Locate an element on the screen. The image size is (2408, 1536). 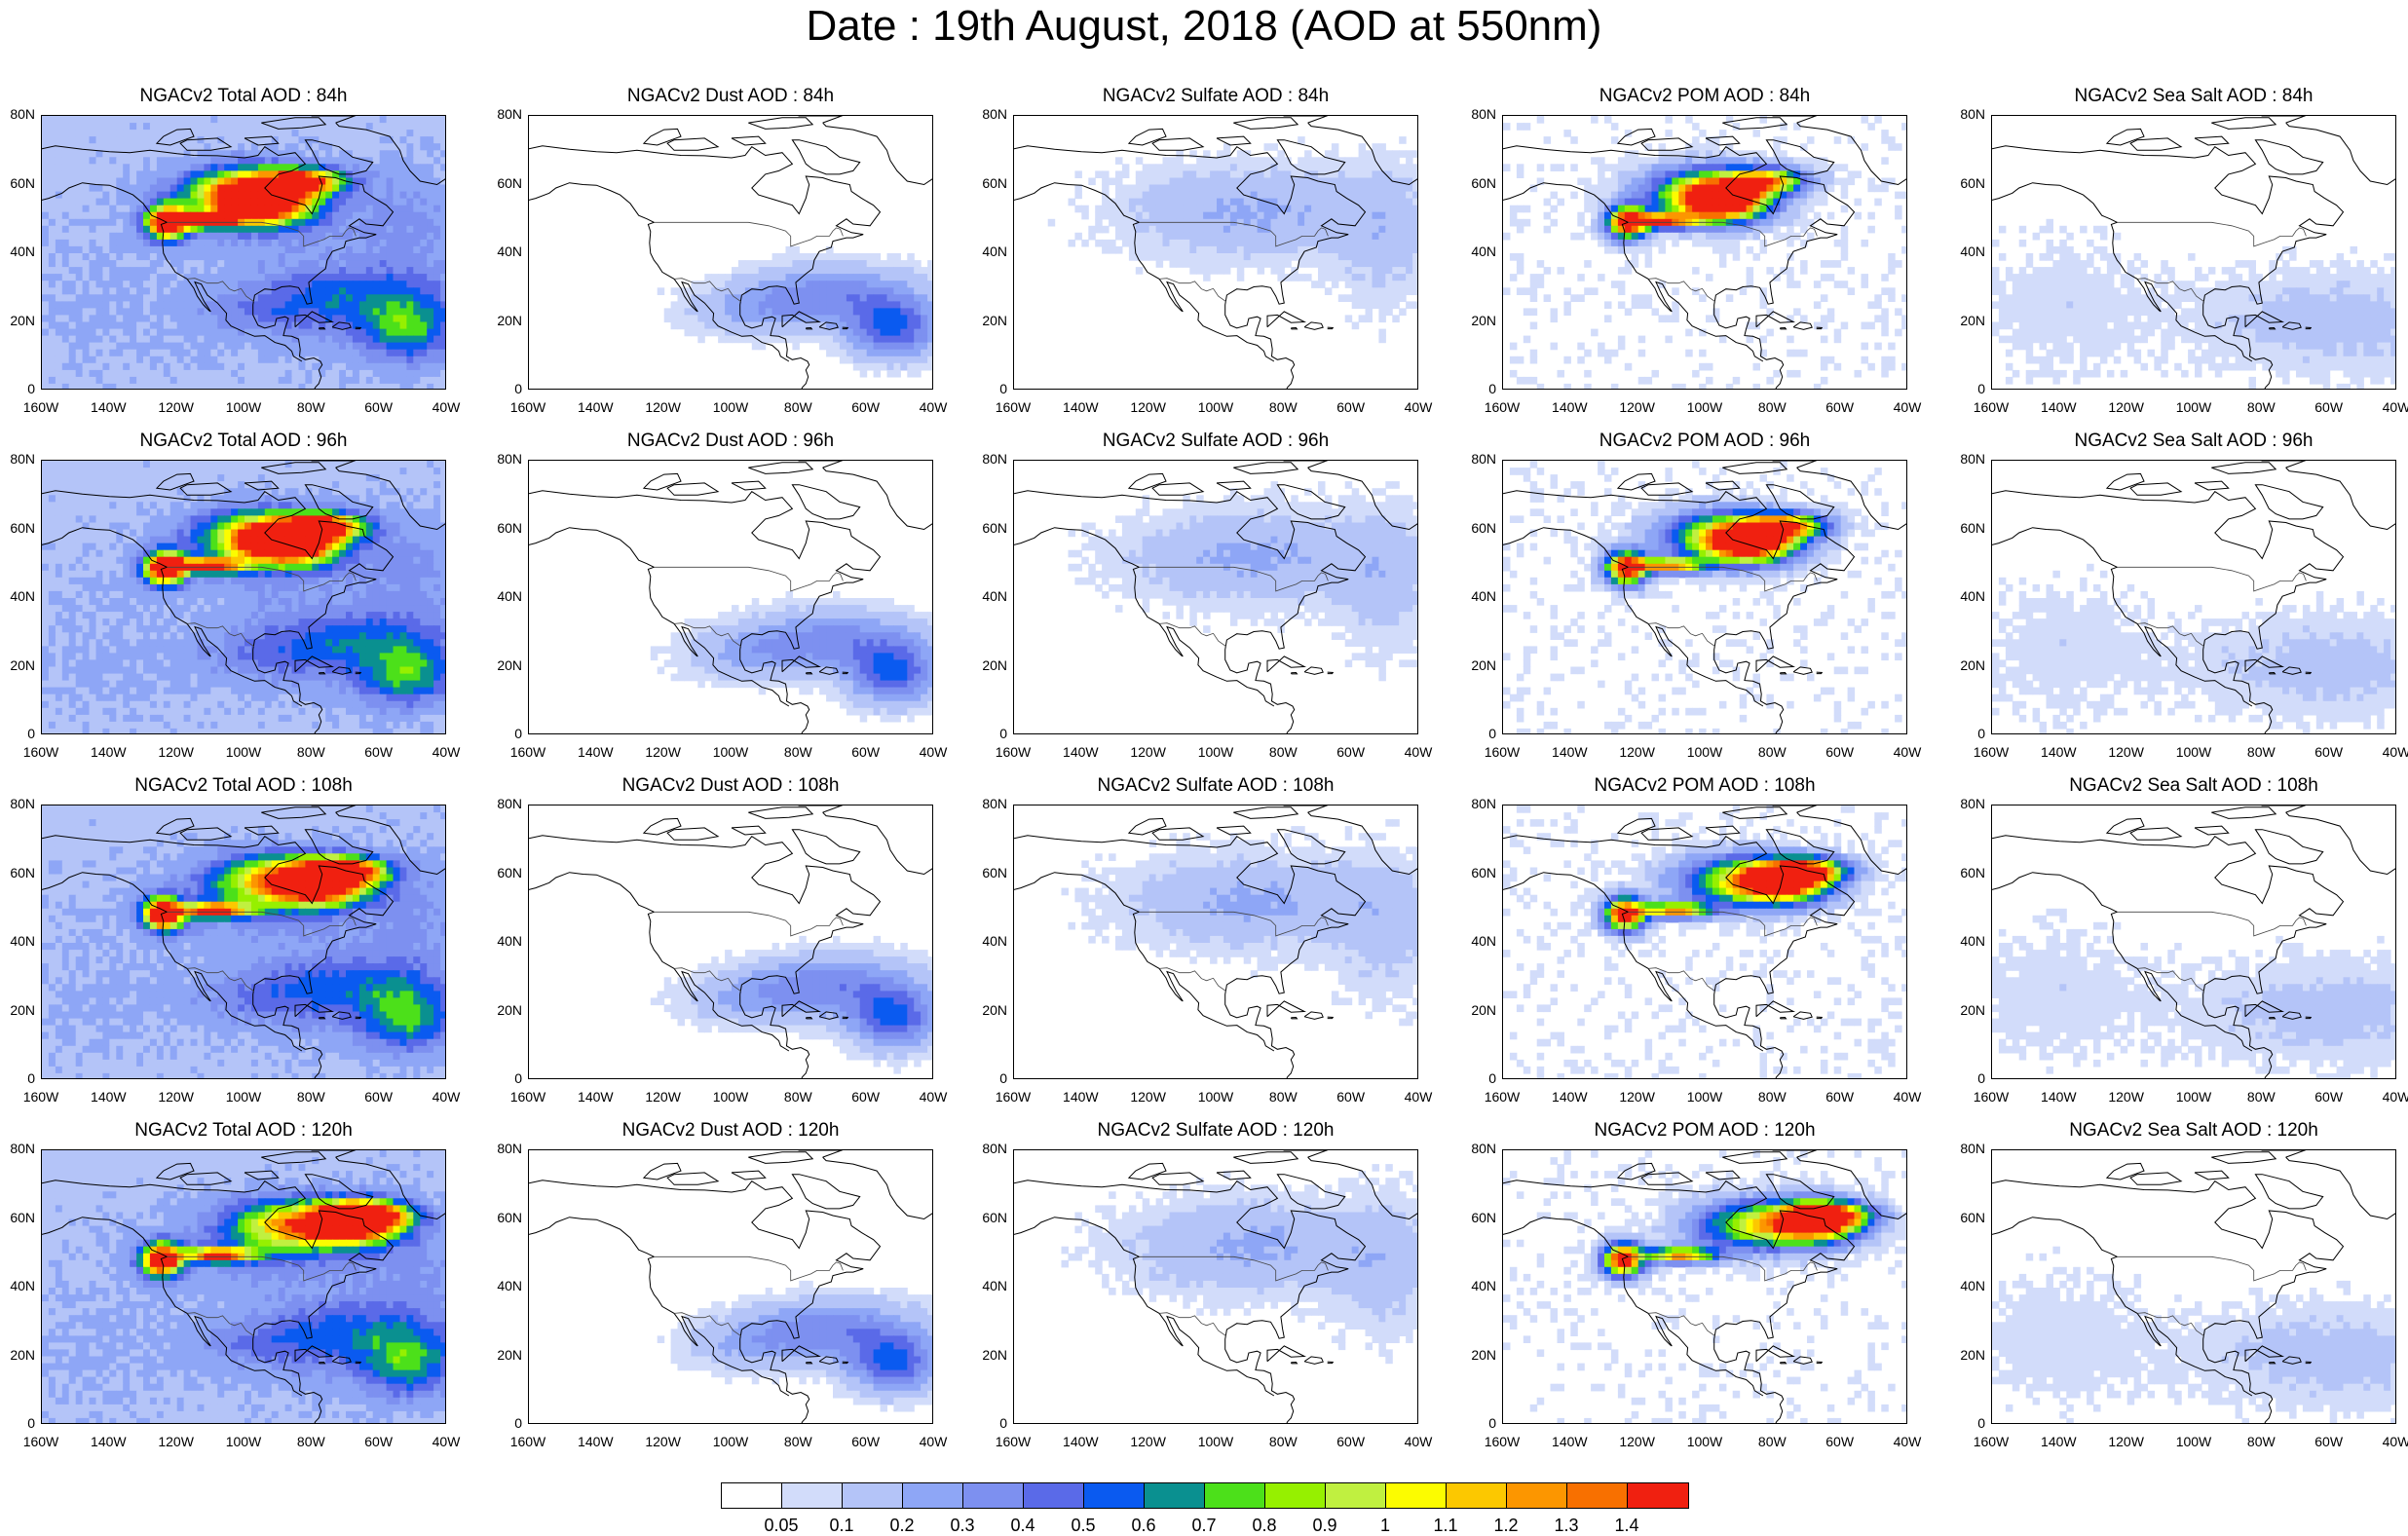
colorbar-label: 1.1 is located at coordinates (1445, 1526).